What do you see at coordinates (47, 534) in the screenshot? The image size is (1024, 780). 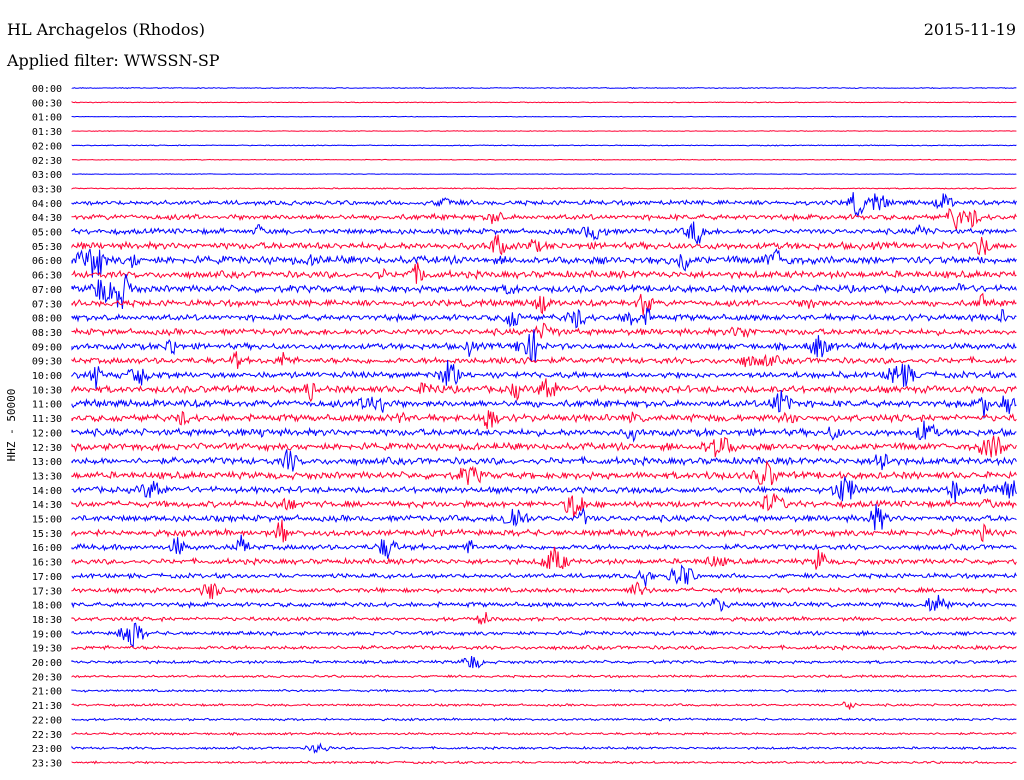 I see `time-label: 15:30` at bounding box center [47, 534].